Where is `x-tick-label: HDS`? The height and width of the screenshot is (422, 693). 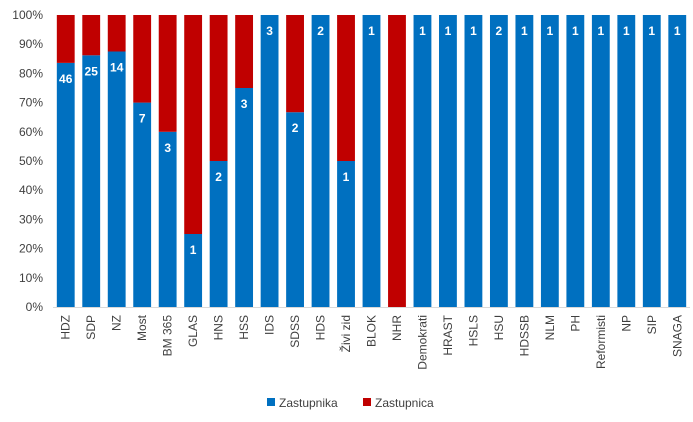
x-tick-label: HDS is located at coordinates (321, 327).